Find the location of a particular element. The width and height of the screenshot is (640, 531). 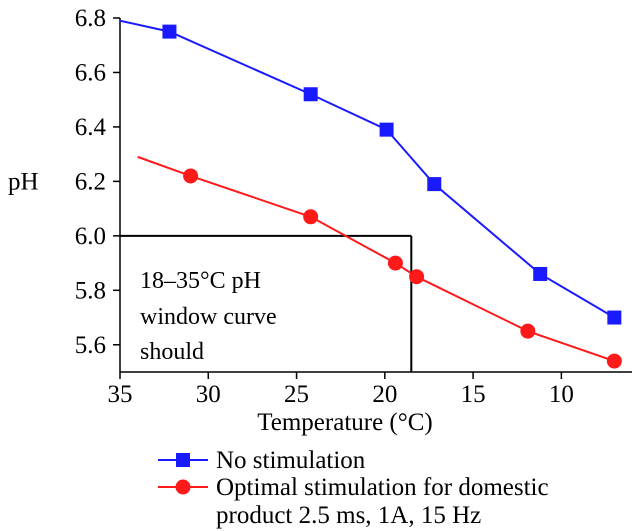

y-tick-label: 5.6 is located at coordinates (90, 345).